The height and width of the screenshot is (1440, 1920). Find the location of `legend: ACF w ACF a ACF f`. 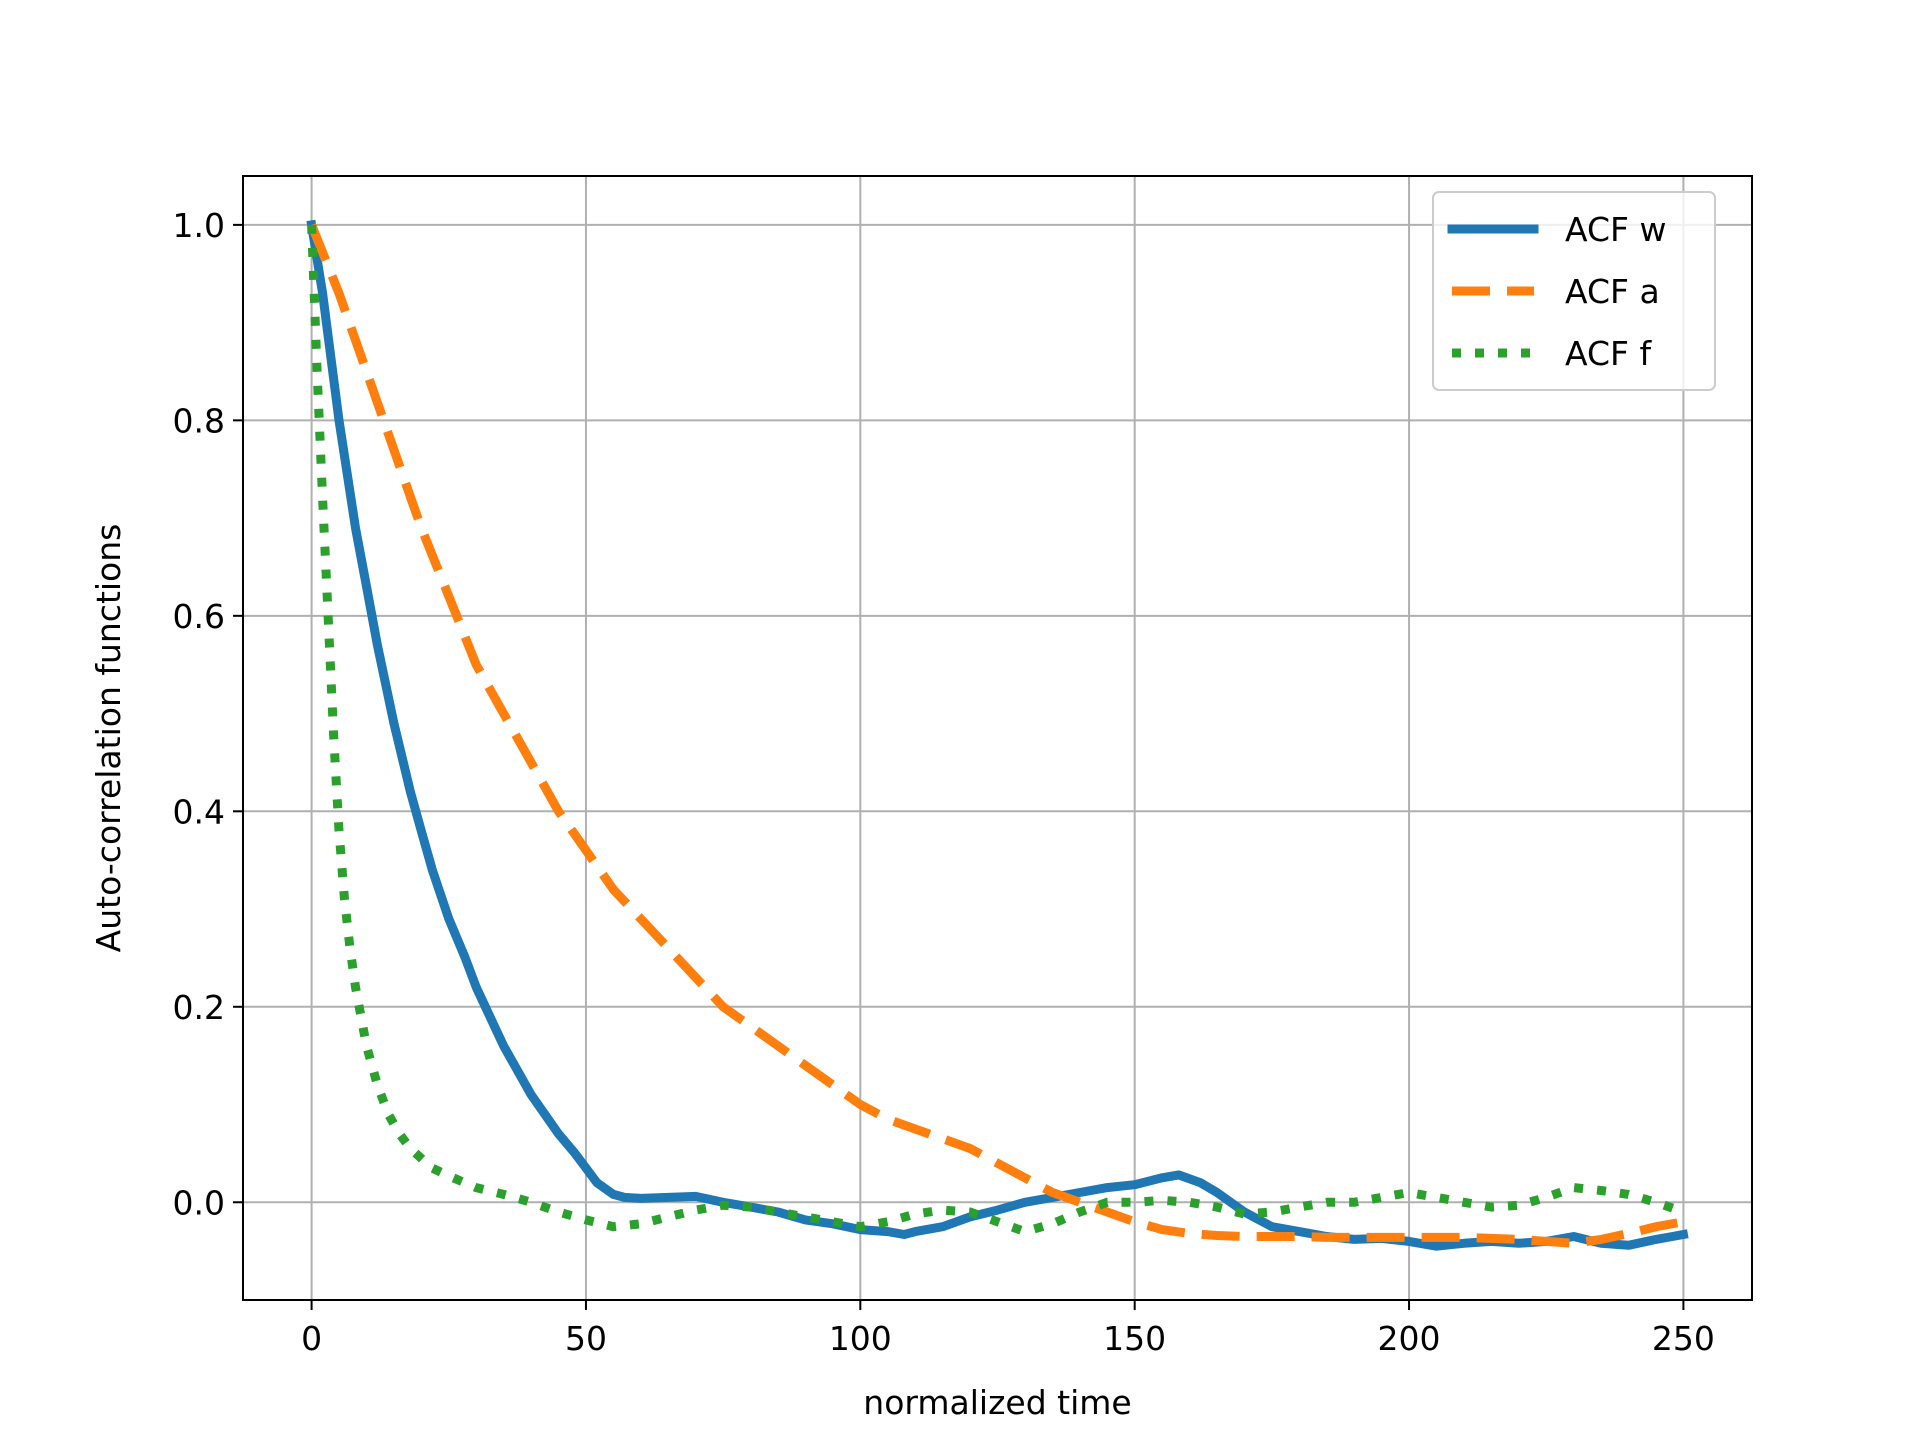

legend: ACF w ACF a ACF f is located at coordinates (1574, 291).